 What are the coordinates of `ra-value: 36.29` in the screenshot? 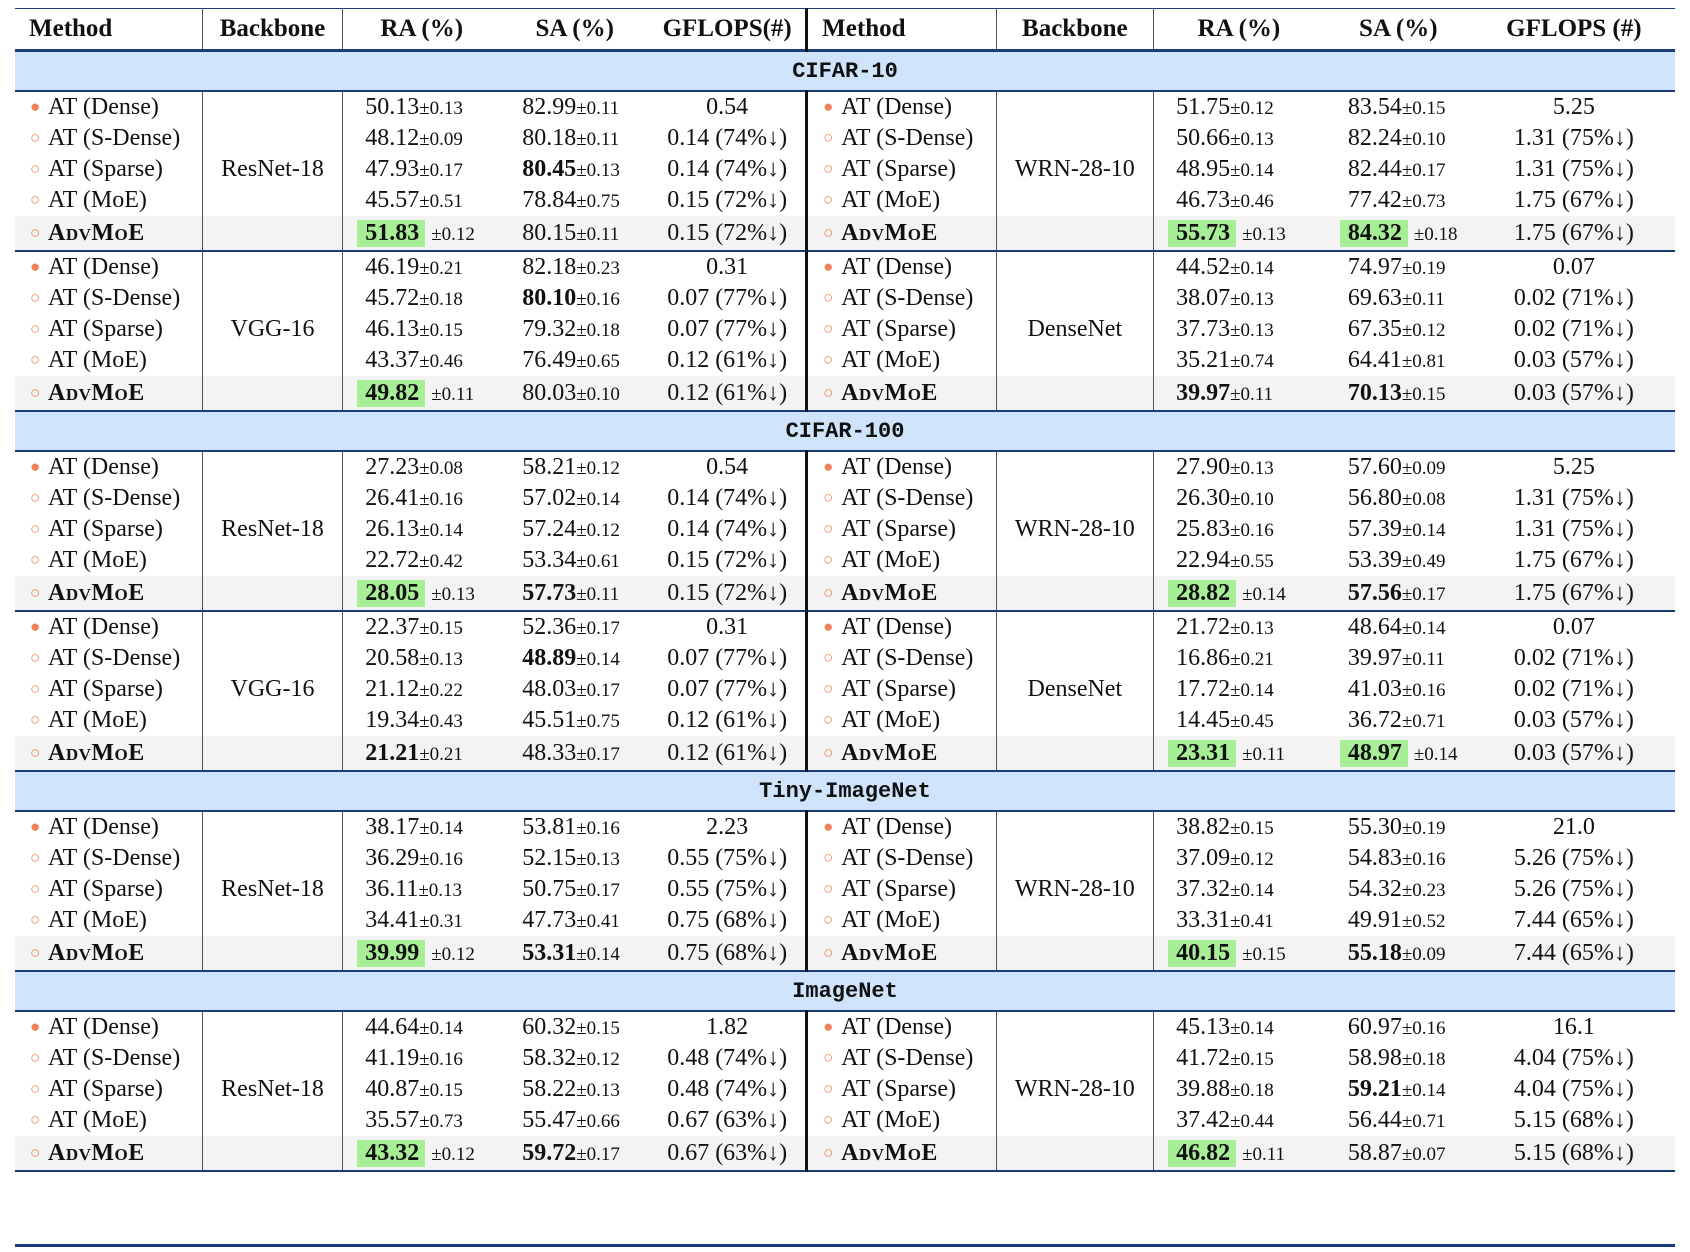 It's located at (392, 858).